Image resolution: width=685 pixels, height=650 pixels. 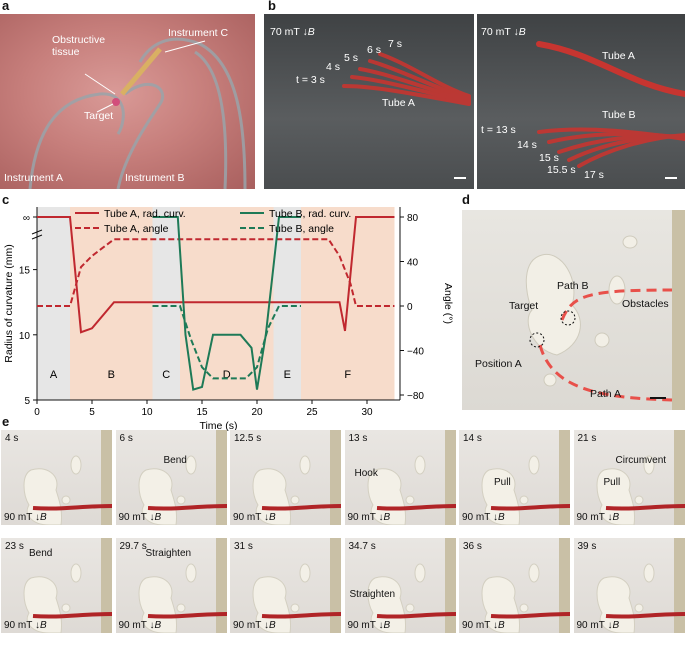 What do you see at coordinates (362, 546) in the screenshot?
I see `frame-time: 34.7 s` at bounding box center [362, 546].